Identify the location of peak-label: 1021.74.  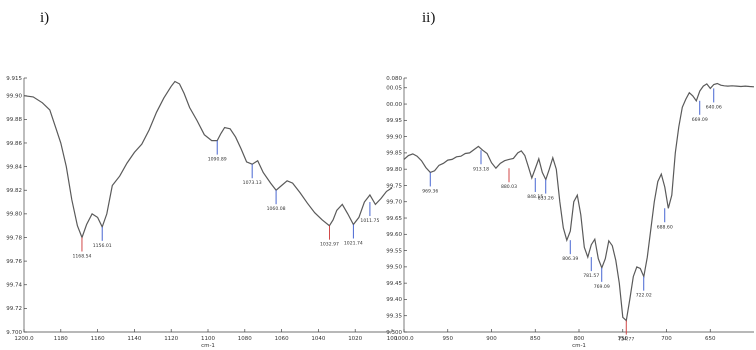
(353, 243).